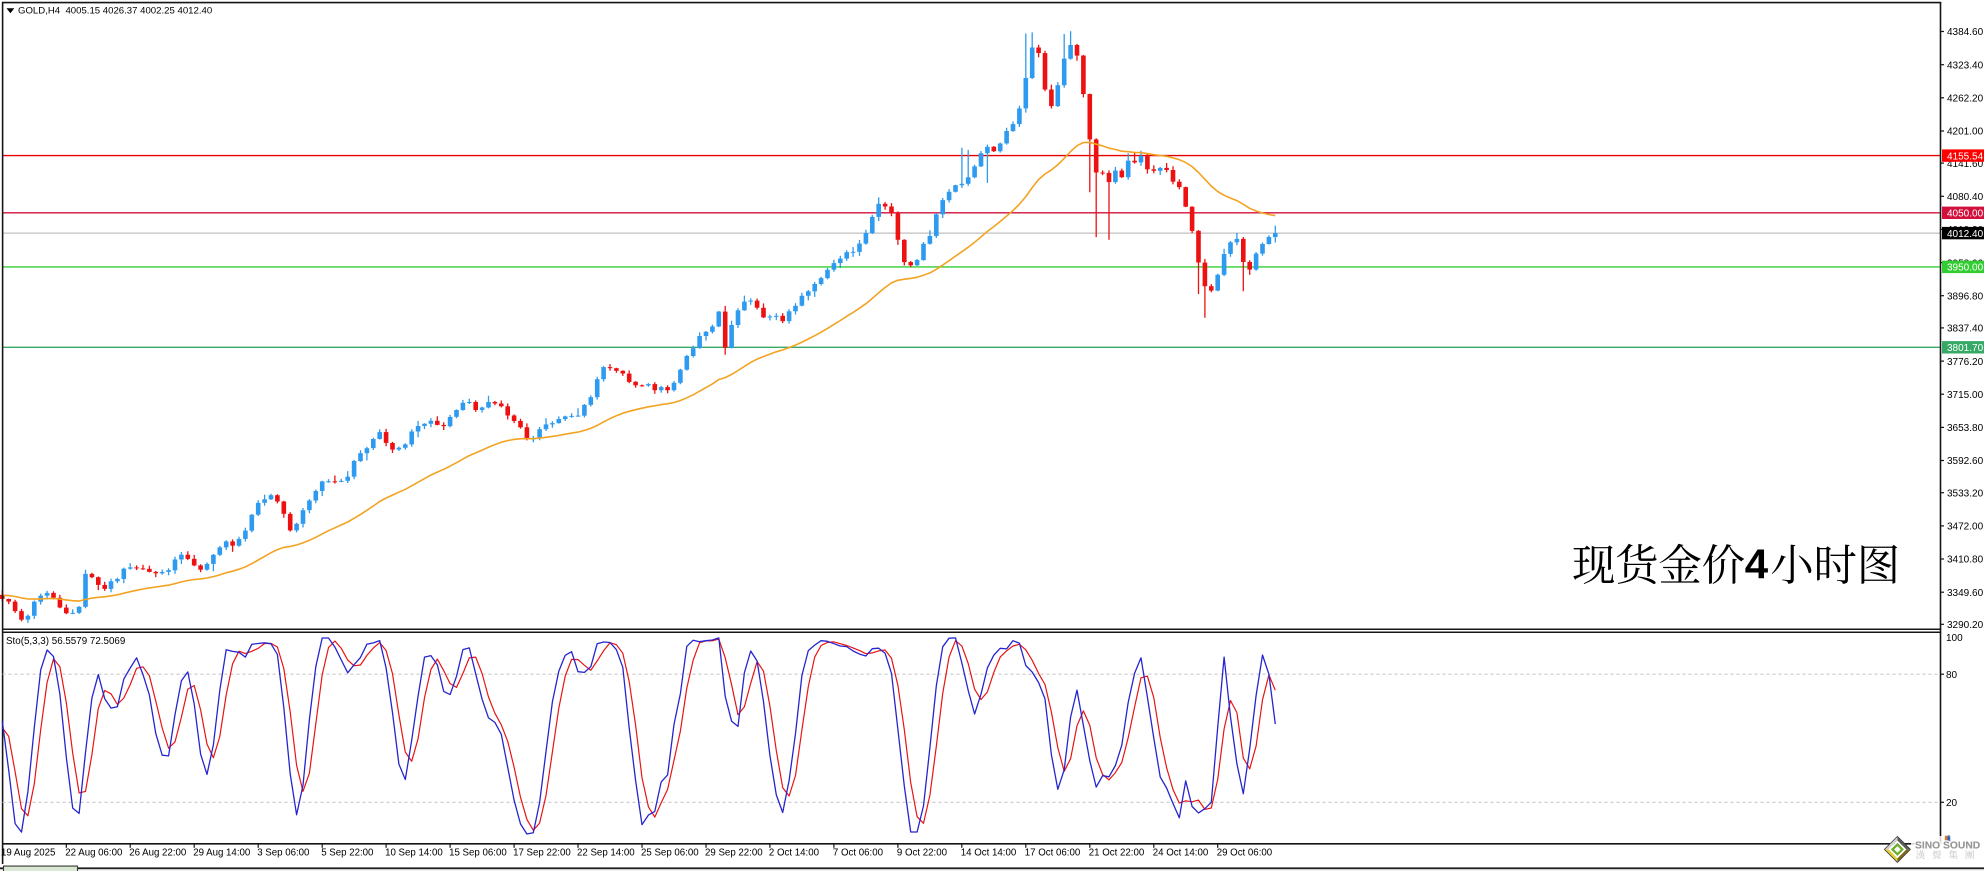  I want to click on svg-text: 17 Oct 06:00, so click(1053, 852).